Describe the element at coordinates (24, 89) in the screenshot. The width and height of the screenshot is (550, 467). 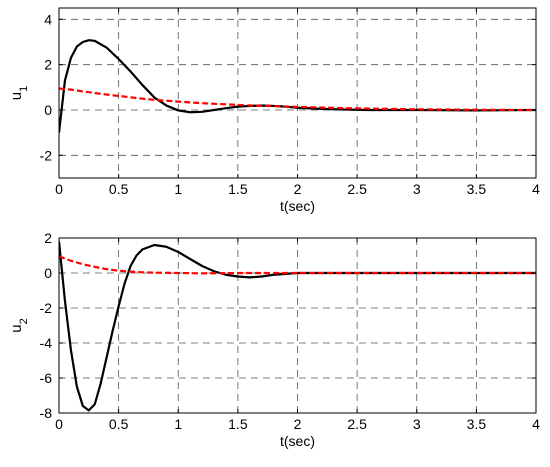
I see `y-axis-label-subscript: 1` at that location.